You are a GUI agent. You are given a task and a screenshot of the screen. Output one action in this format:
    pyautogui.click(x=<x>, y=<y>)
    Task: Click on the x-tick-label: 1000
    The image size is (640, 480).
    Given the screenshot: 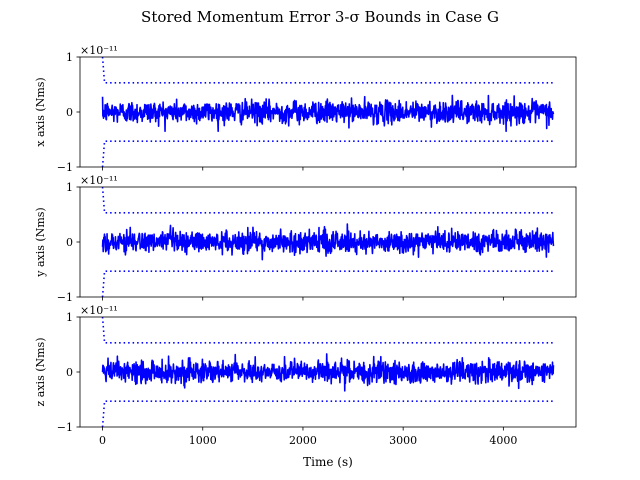 What is the action you would take?
    pyautogui.click(x=203, y=440)
    